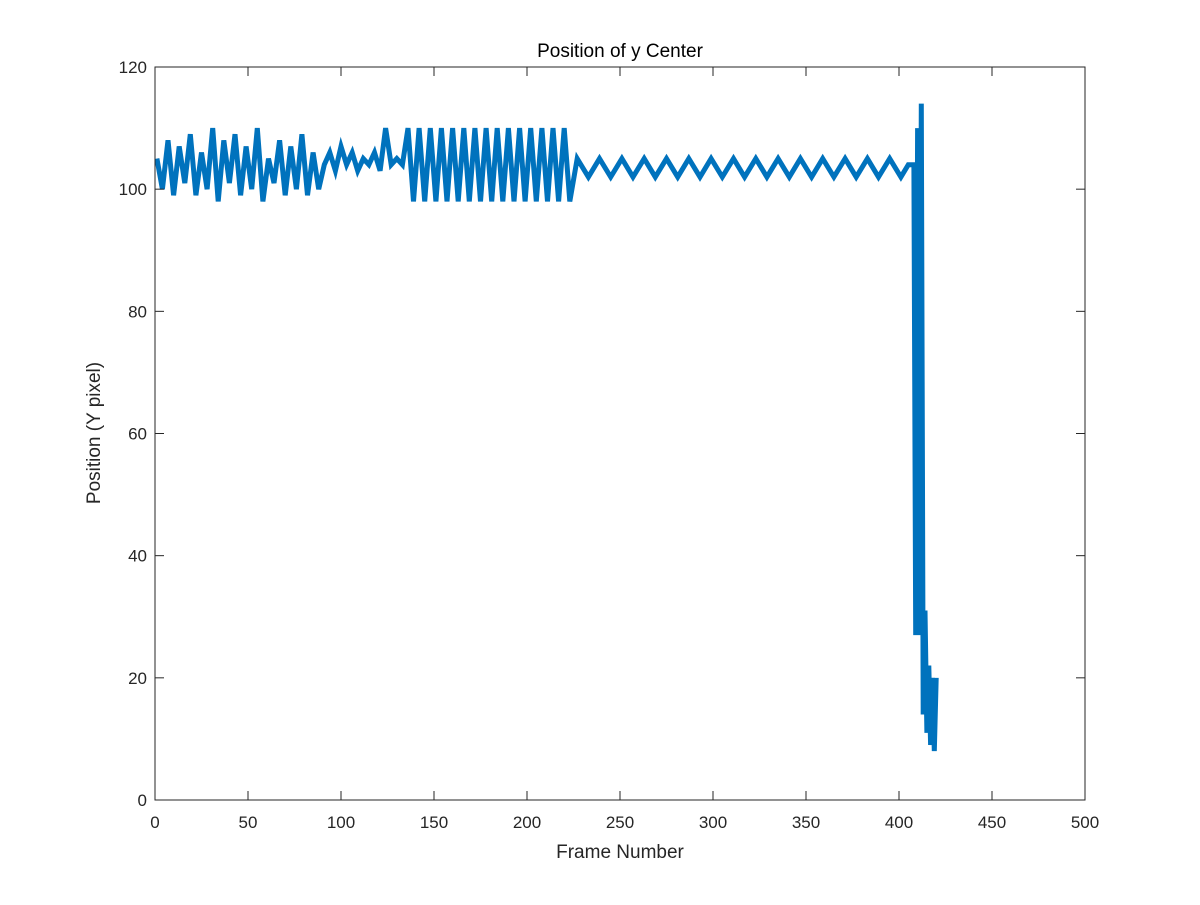  Describe the element at coordinates (154, 822) in the screenshot. I see `x-tick-label: 0` at that location.